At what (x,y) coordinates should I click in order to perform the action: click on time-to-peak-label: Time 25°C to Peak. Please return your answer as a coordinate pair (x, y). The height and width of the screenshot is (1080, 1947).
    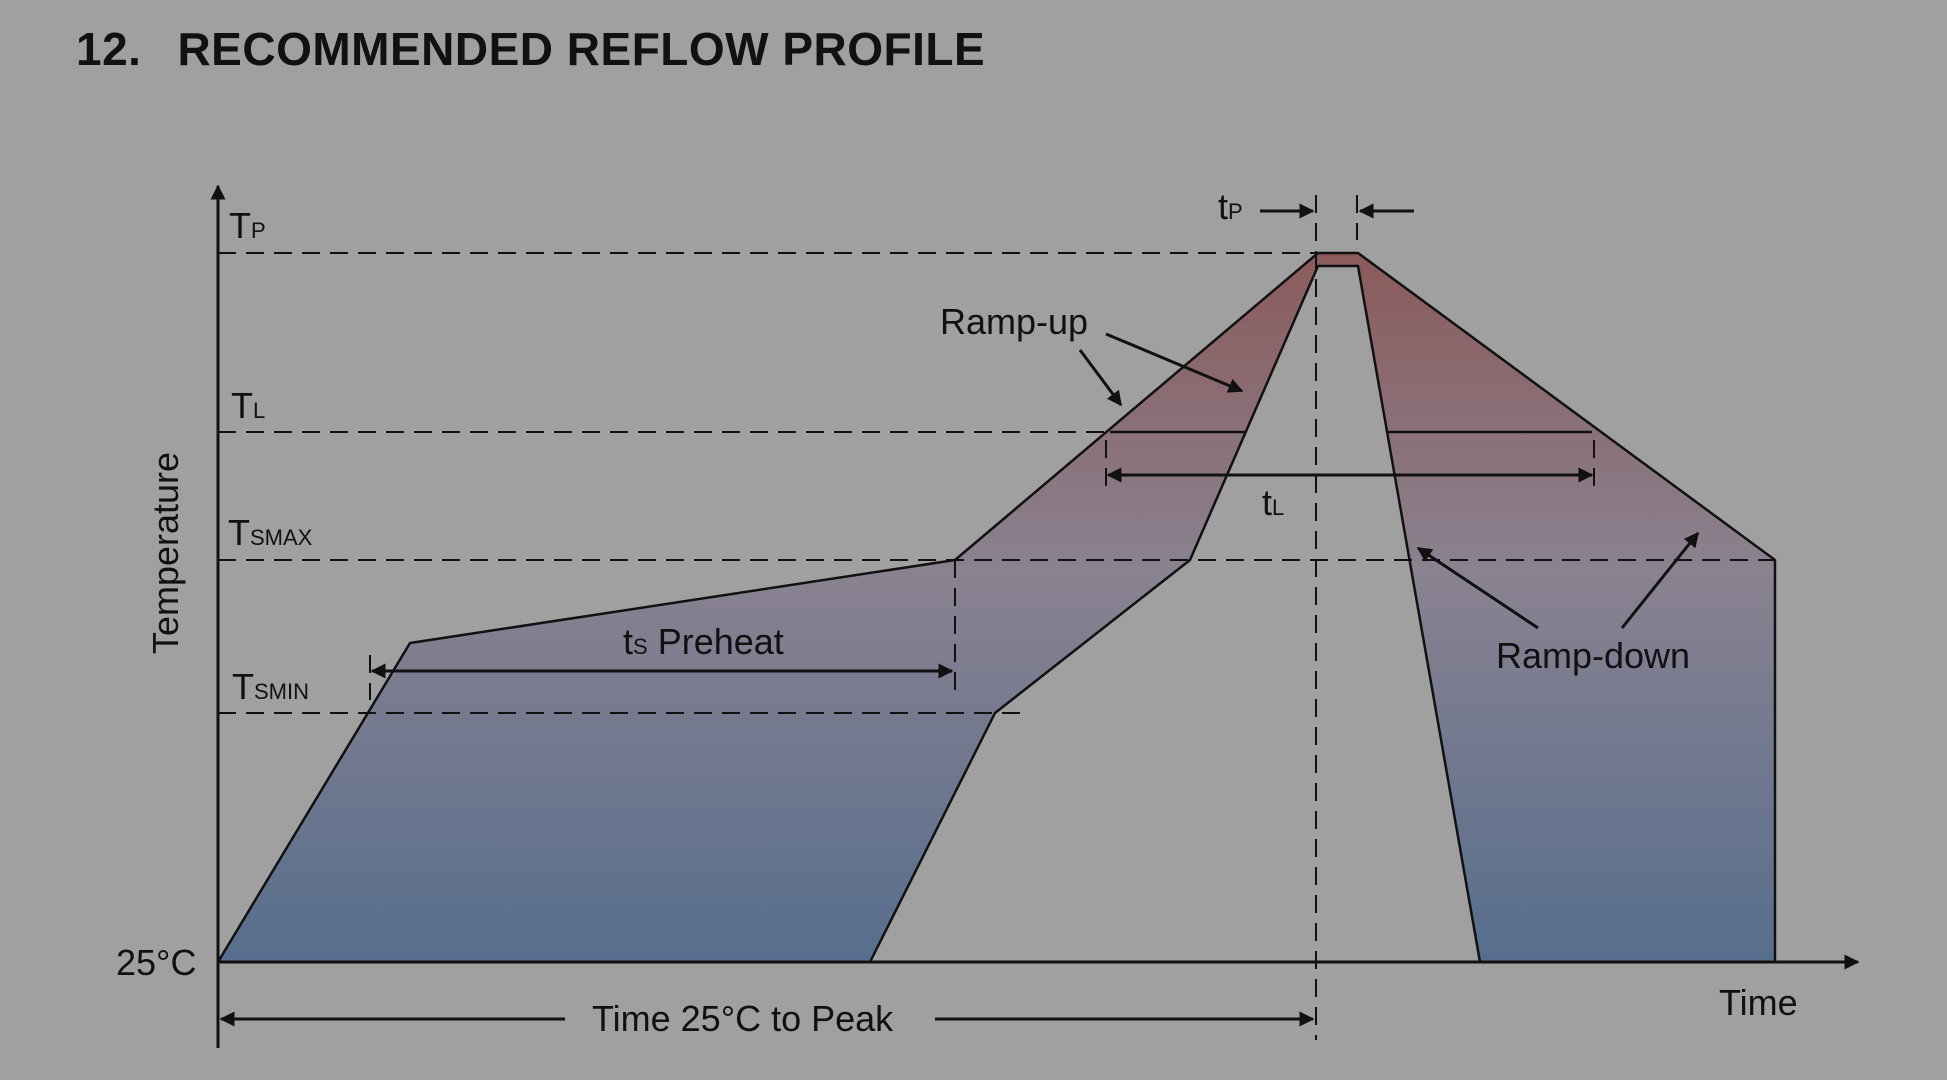
    Looking at the image, I should click on (743, 1018).